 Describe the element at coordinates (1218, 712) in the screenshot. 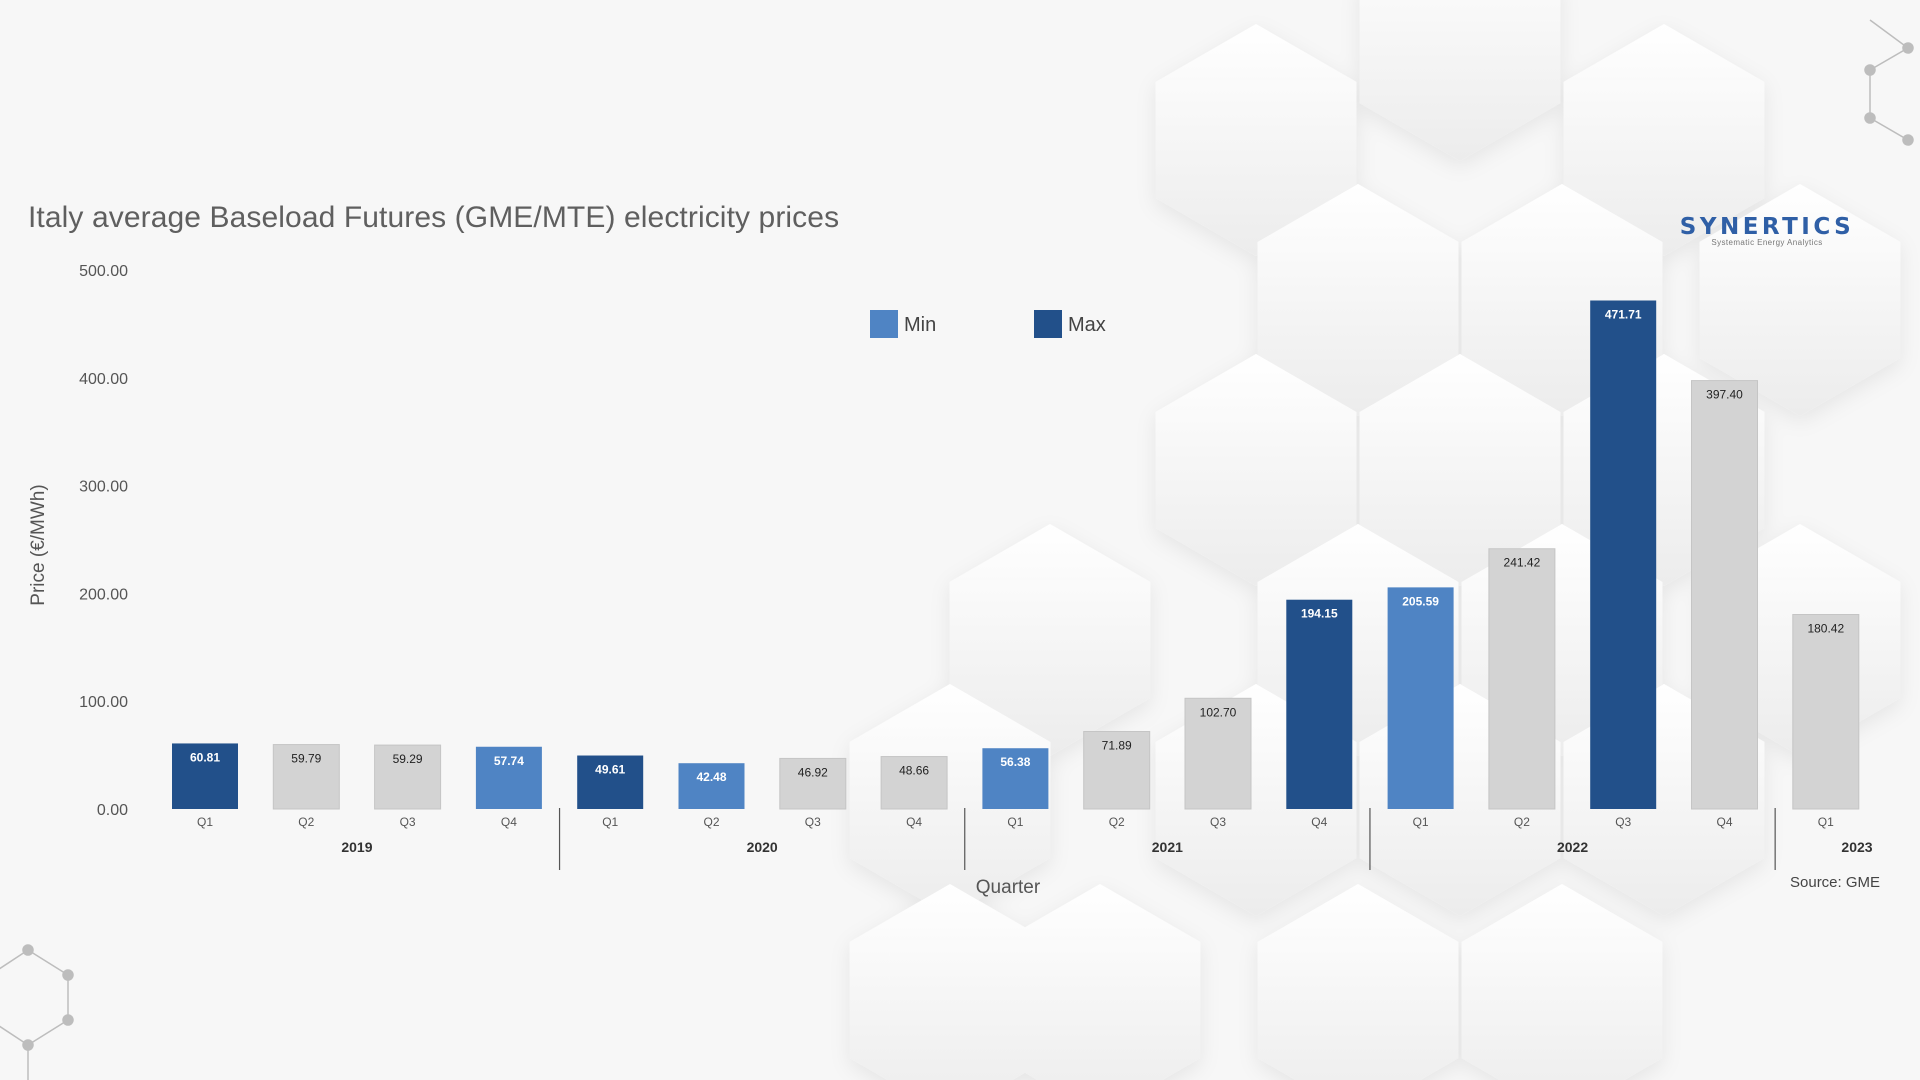

I see `data-label: 102.70` at that location.